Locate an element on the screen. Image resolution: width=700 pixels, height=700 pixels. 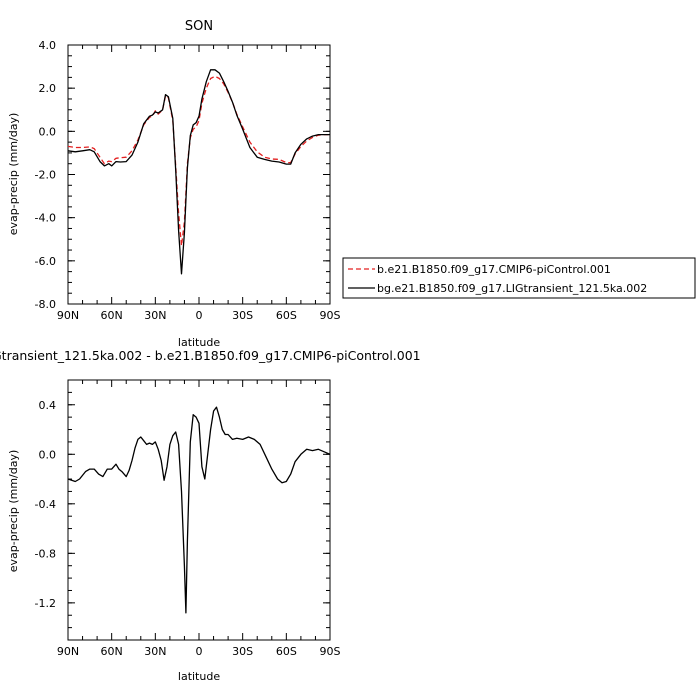
top-x-tick-label: 0 is located at coordinates (199, 315).